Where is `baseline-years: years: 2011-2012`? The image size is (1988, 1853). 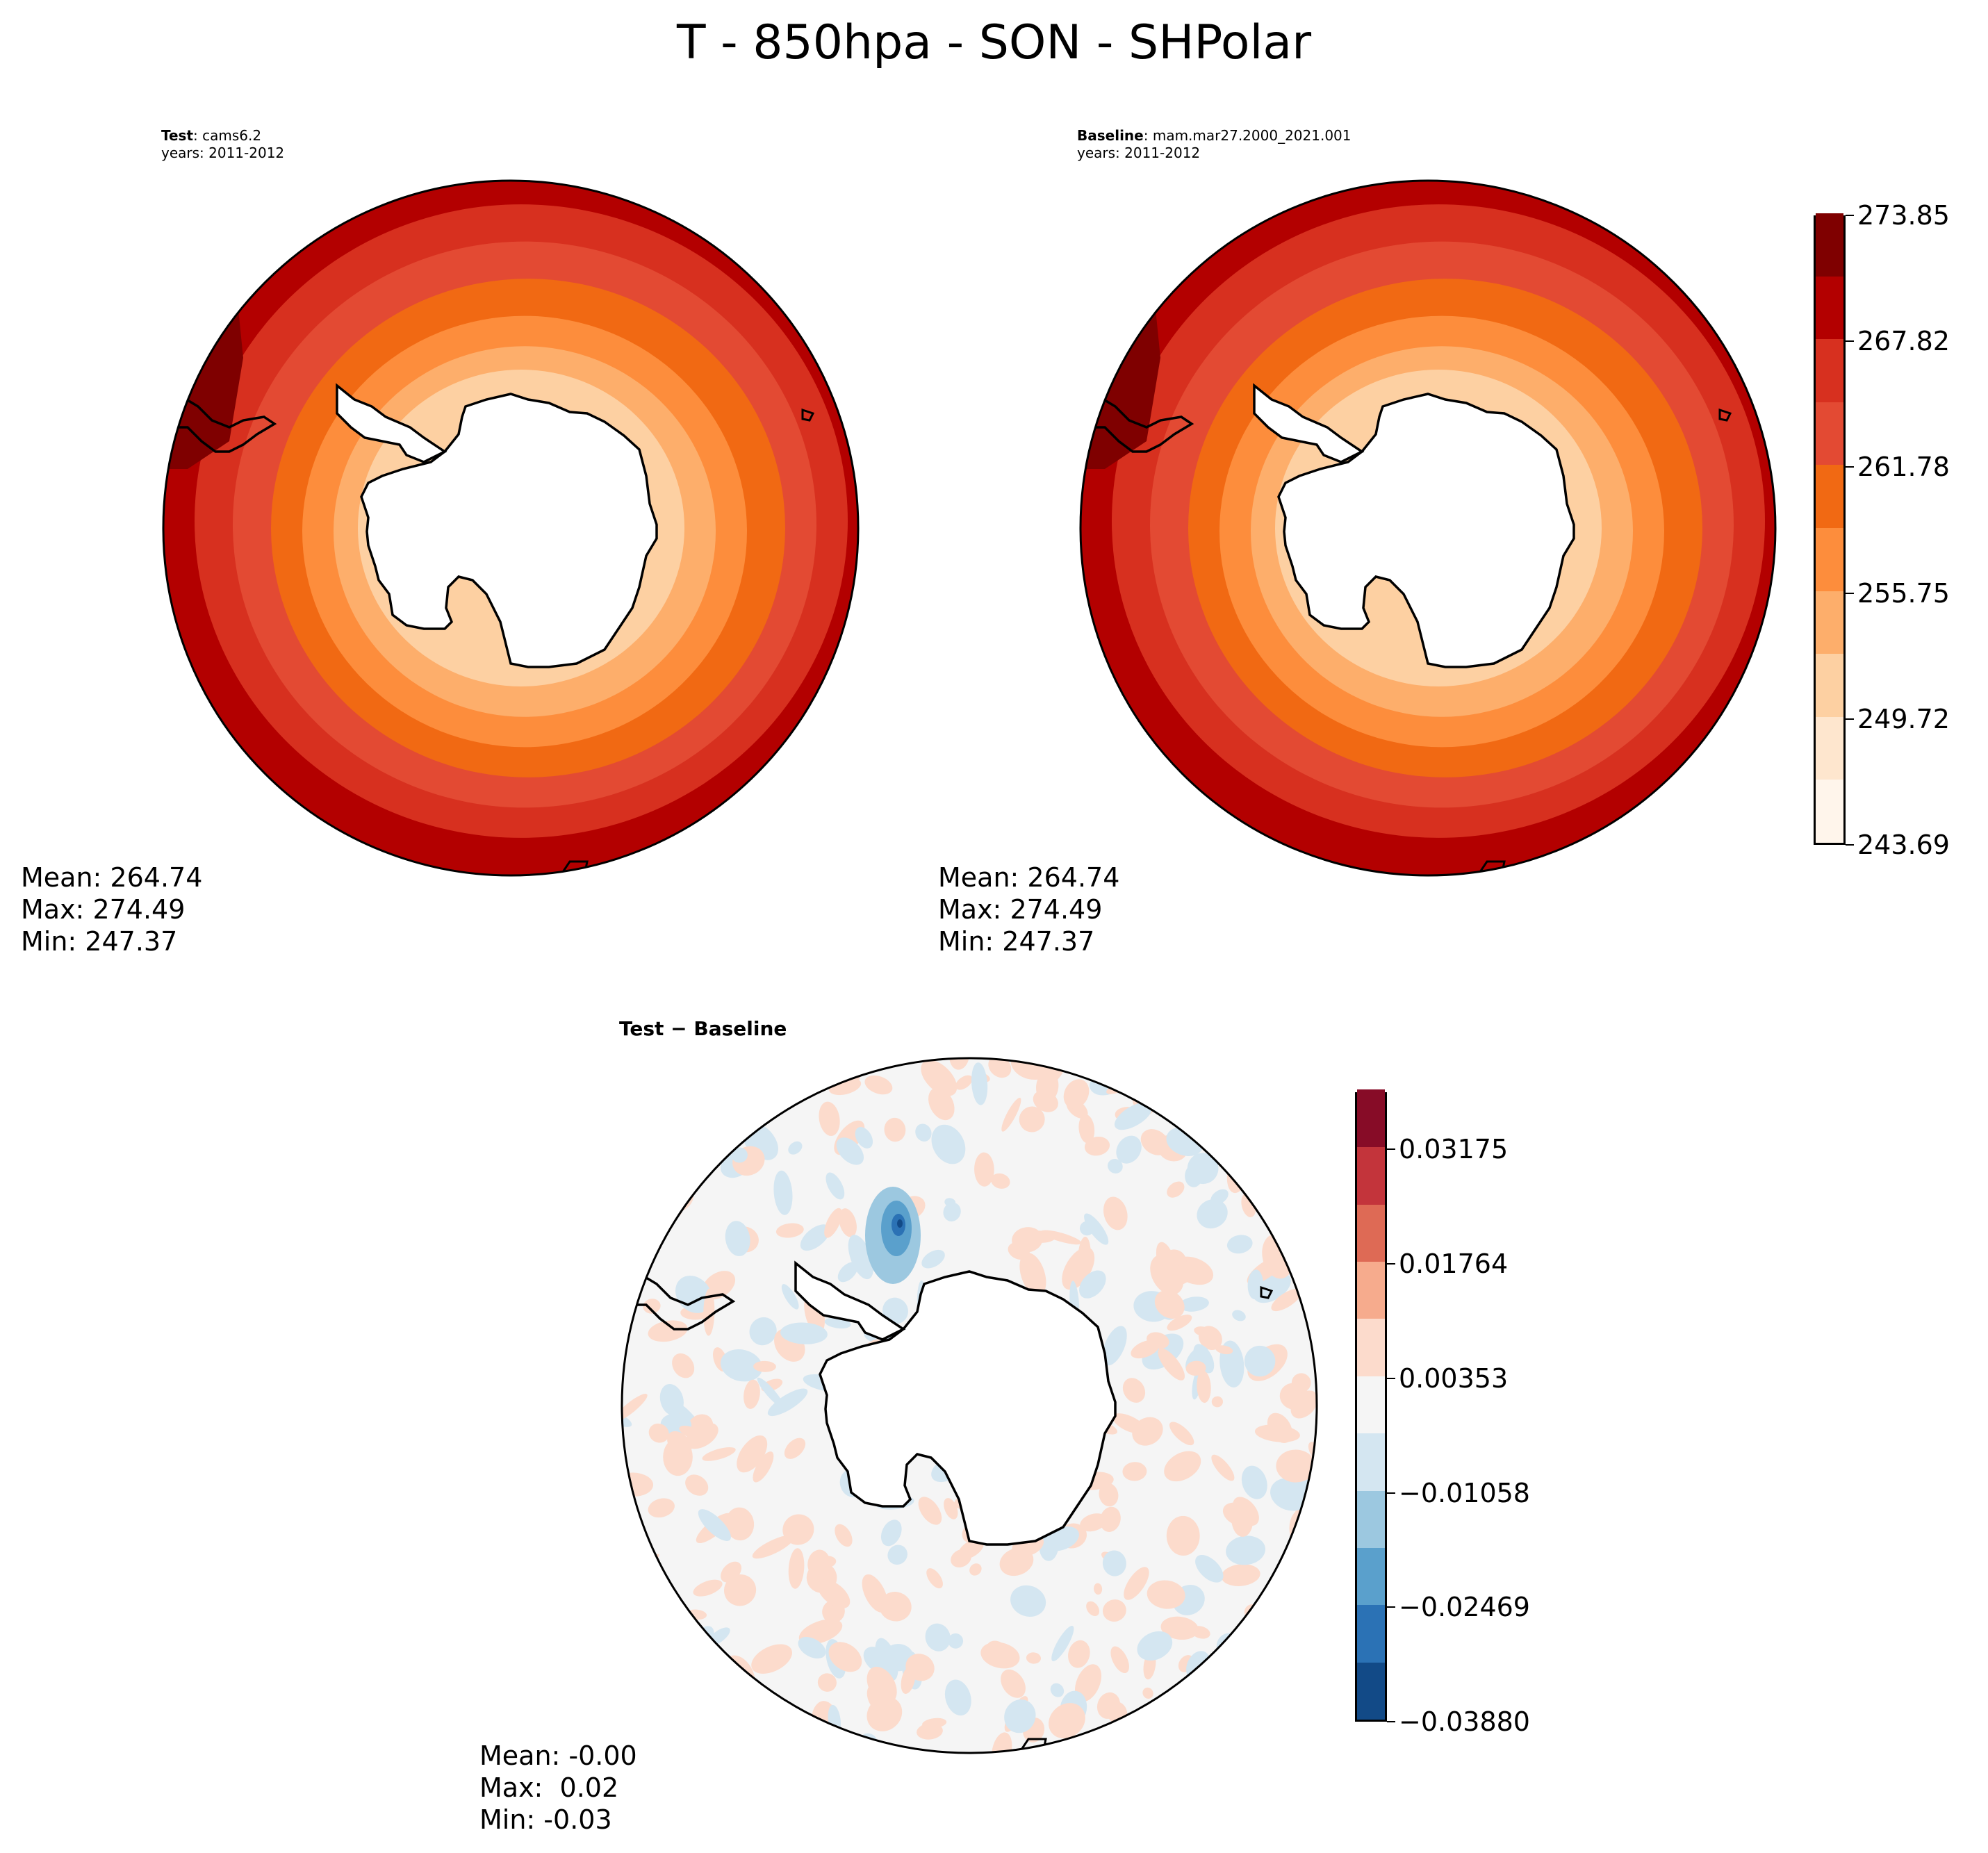 baseline-years: years: 2011-2012 is located at coordinates (1139, 153).